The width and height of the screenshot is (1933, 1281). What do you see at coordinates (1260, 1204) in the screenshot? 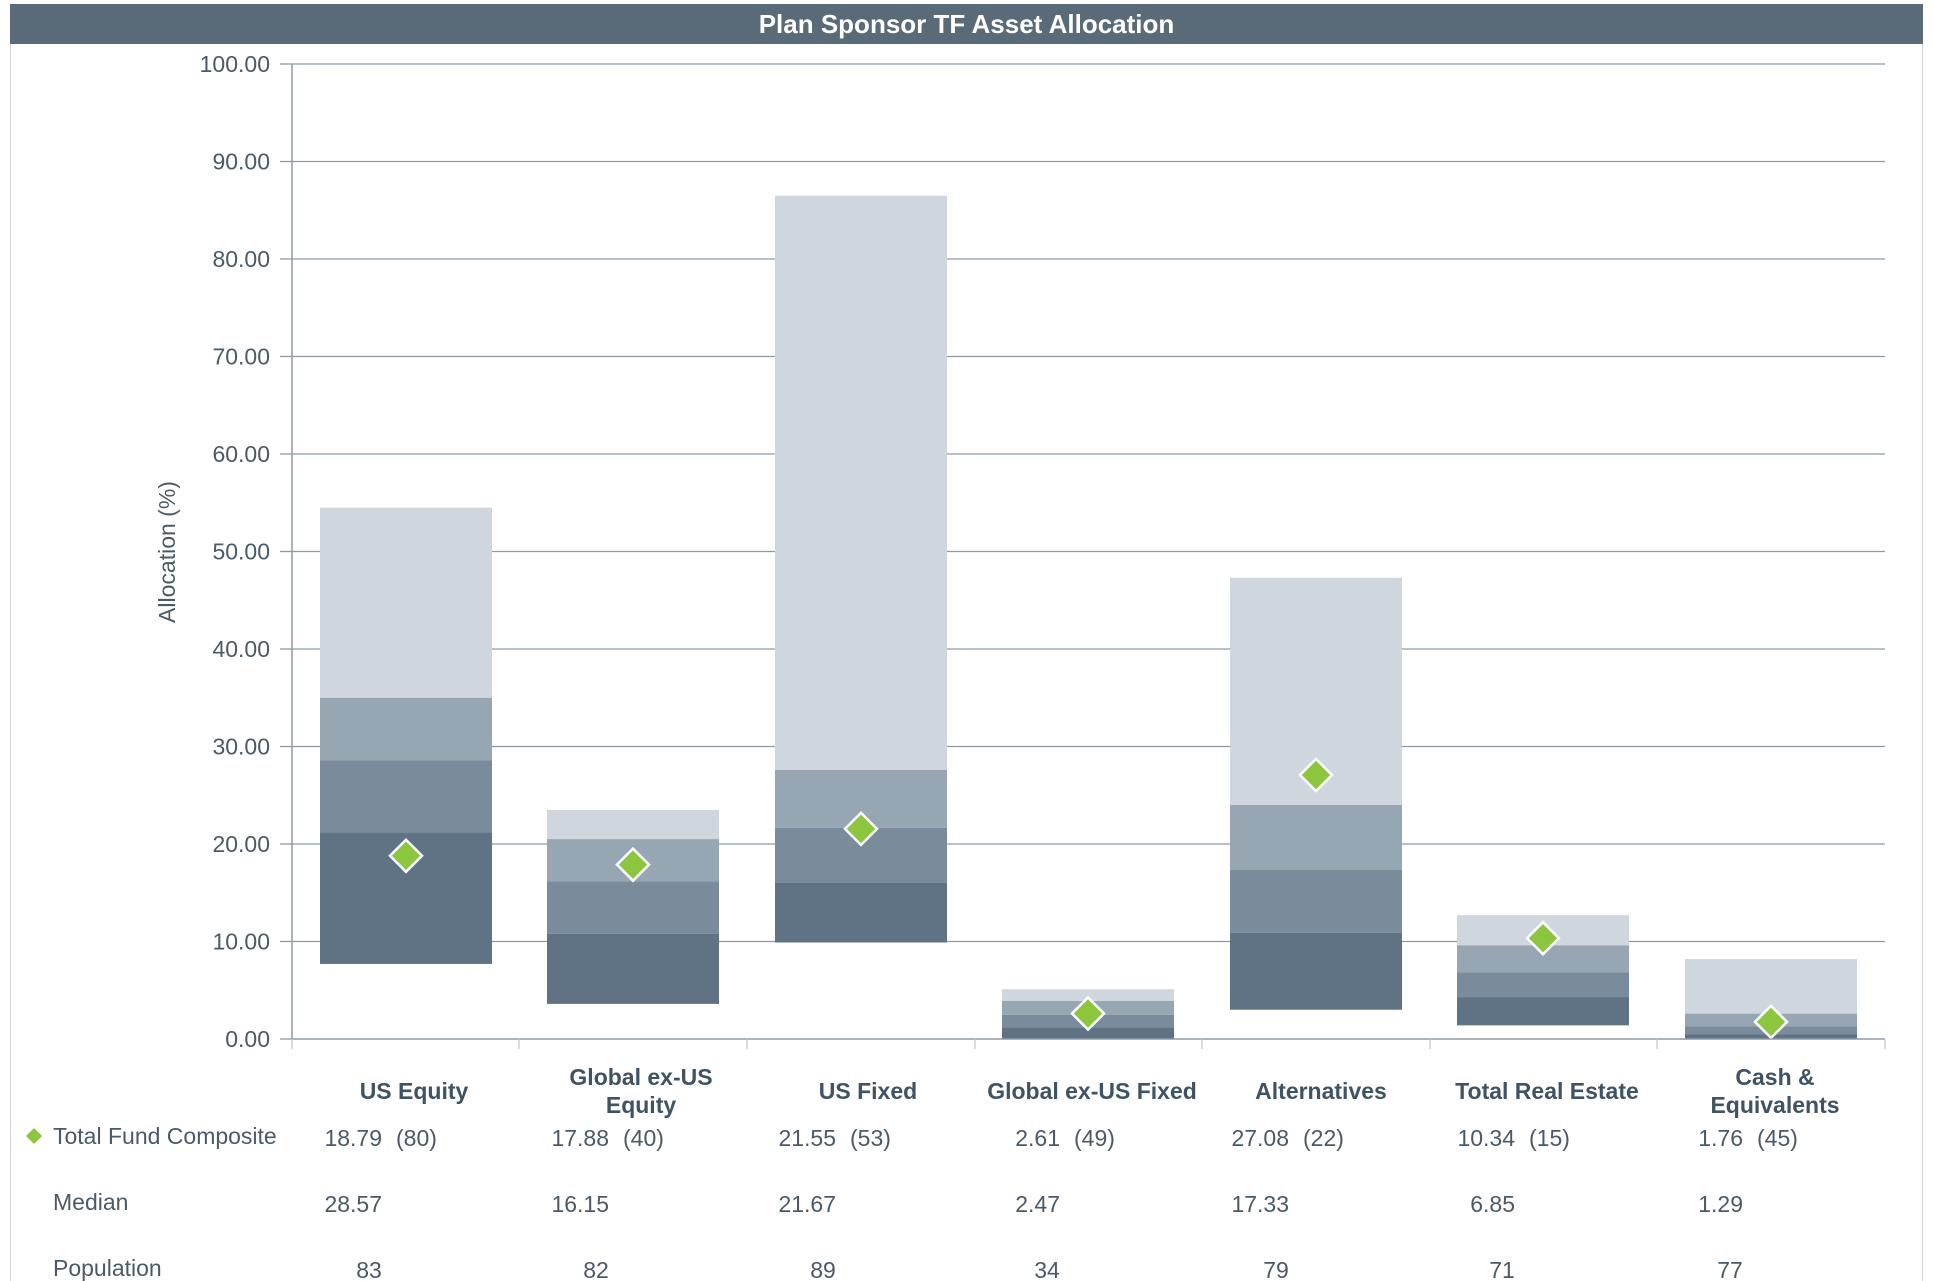
I see `median-value: 17.33` at bounding box center [1260, 1204].